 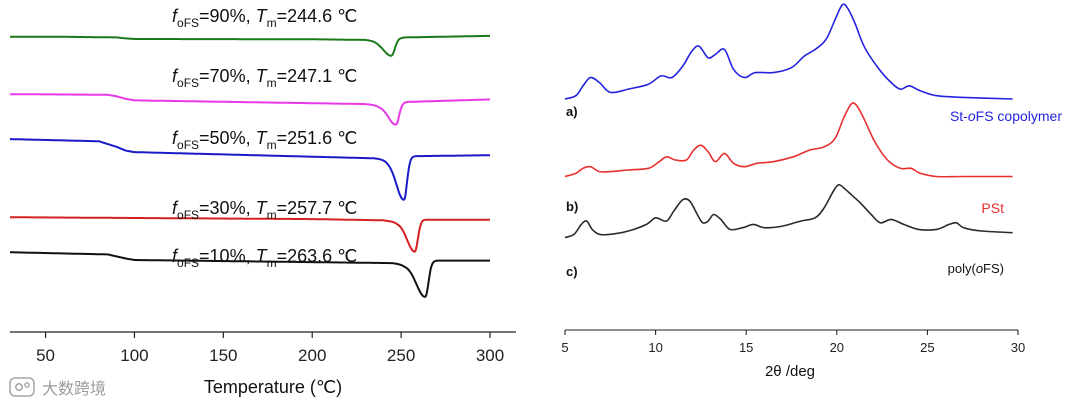 I want to click on xrd-curve-tags: a) b) c), so click(x=572, y=191).